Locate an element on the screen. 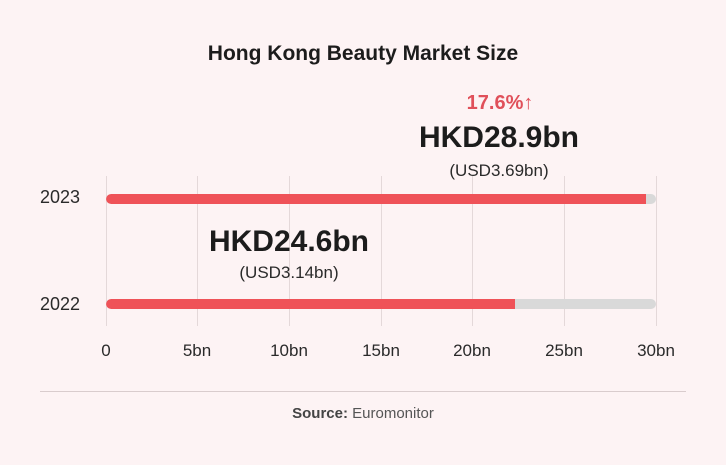 The image size is (726, 465). y-label-2023: 2023 is located at coordinates (60, 197).